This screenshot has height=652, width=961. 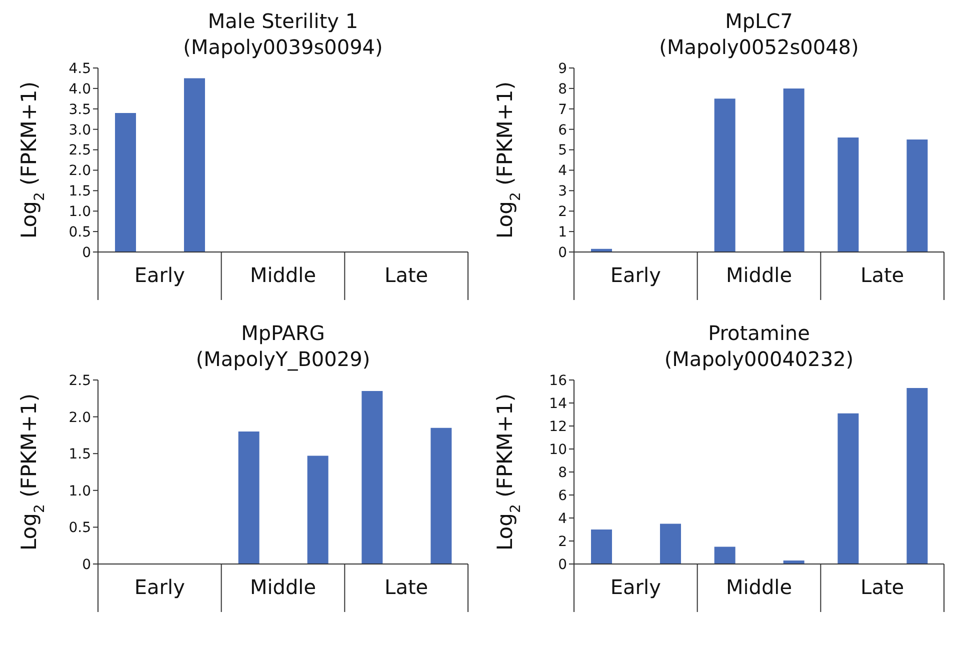 I want to click on y-tick-label: 4.0, so click(x=79, y=89).